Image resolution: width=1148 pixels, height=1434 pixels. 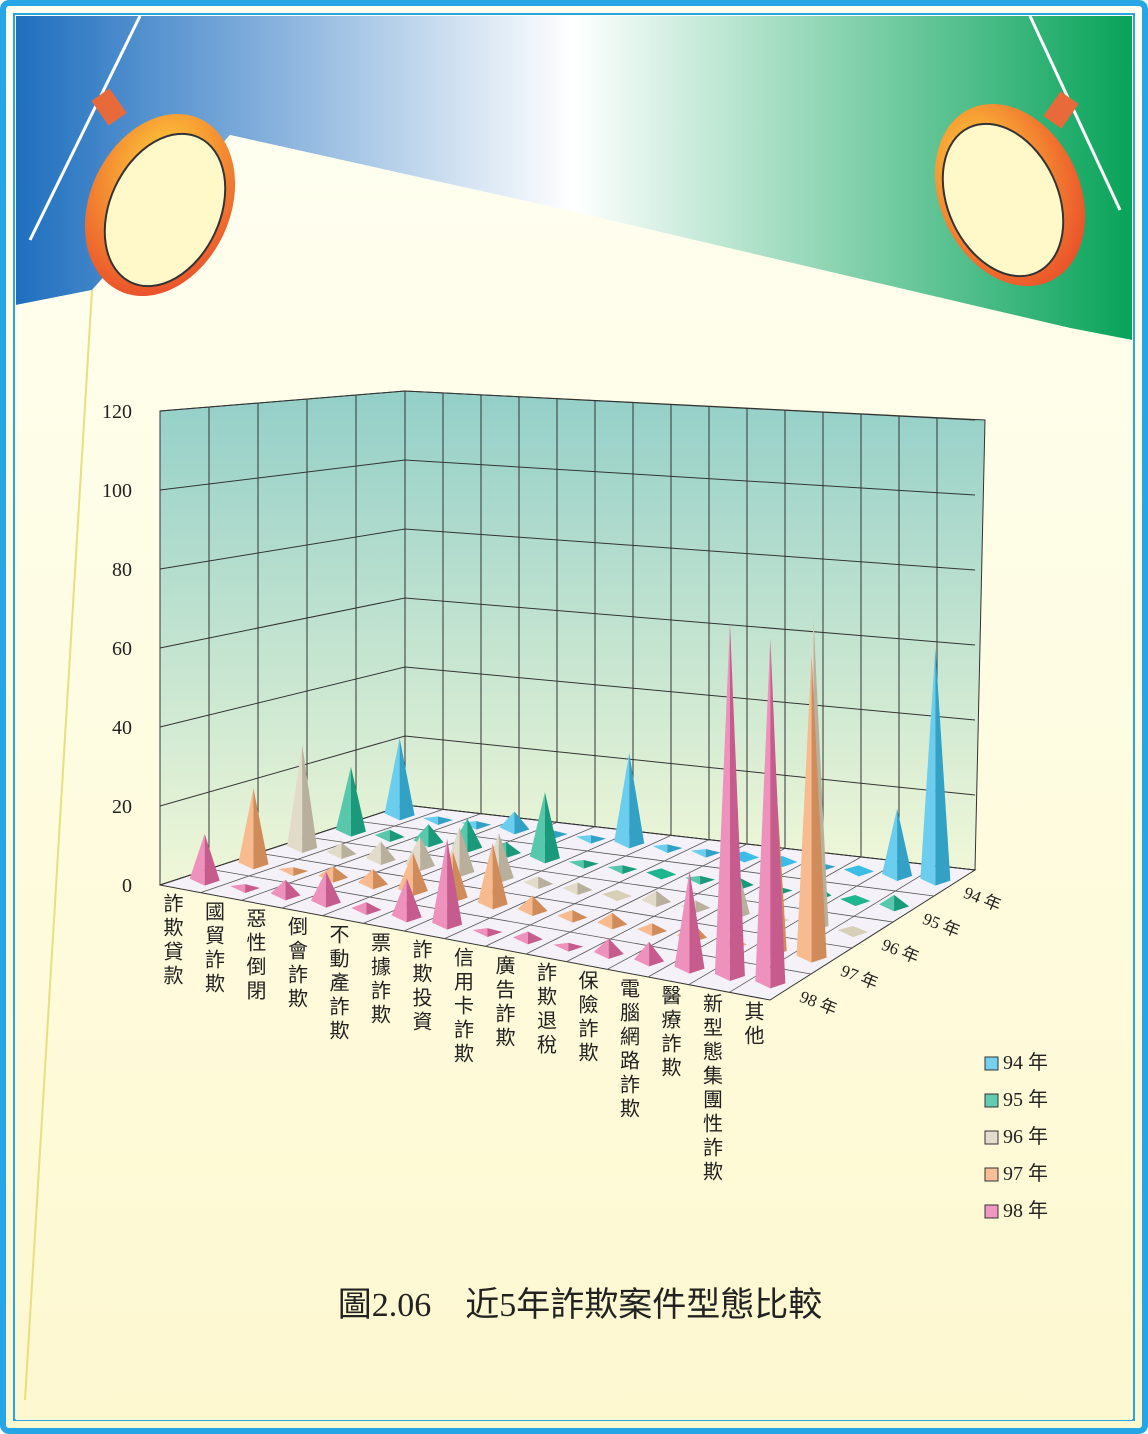 I want to click on x-tick-label: 保險詐欺, so click(x=586, y=1018).